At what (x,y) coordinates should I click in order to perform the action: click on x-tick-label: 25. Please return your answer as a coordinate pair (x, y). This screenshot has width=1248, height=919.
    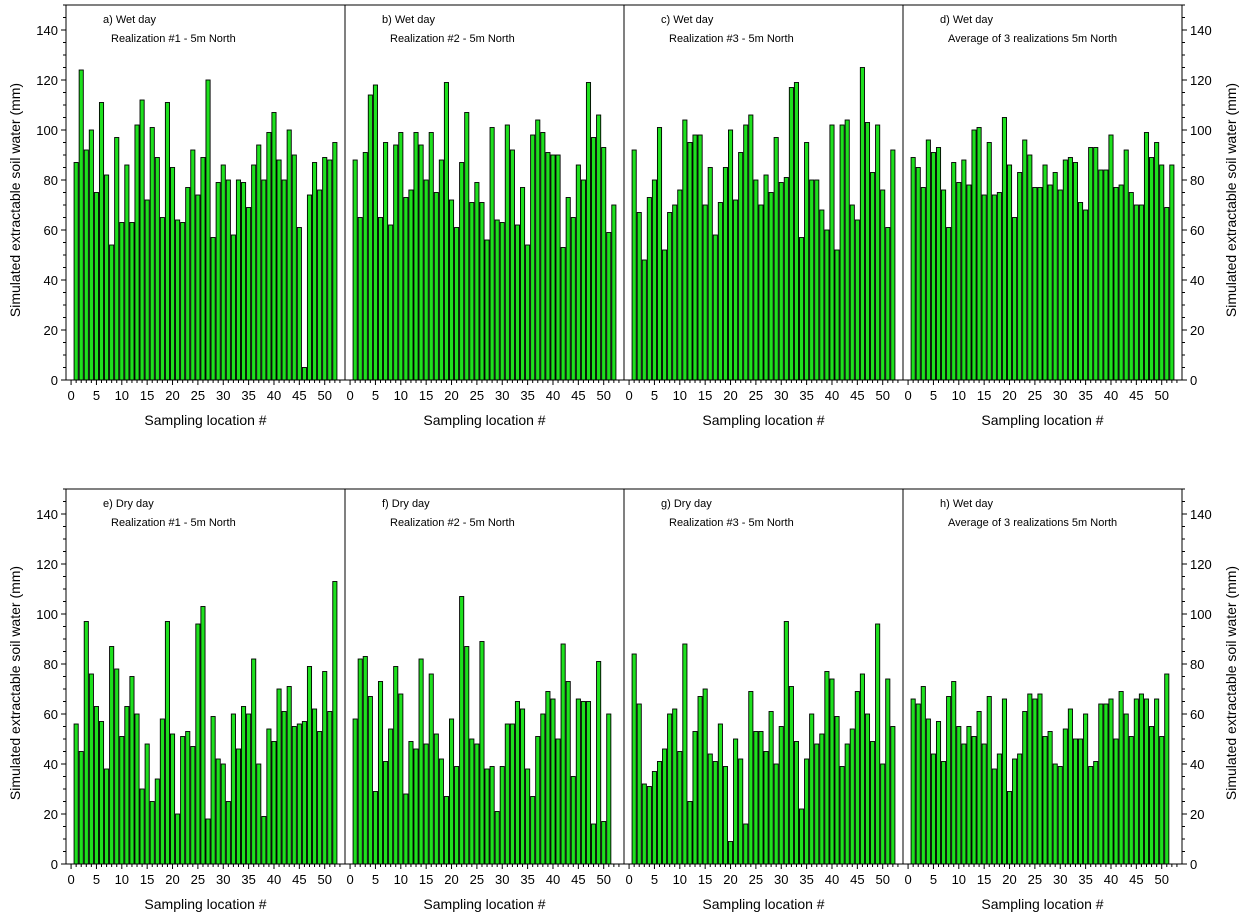
    Looking at the image, I should click on (198, 879).